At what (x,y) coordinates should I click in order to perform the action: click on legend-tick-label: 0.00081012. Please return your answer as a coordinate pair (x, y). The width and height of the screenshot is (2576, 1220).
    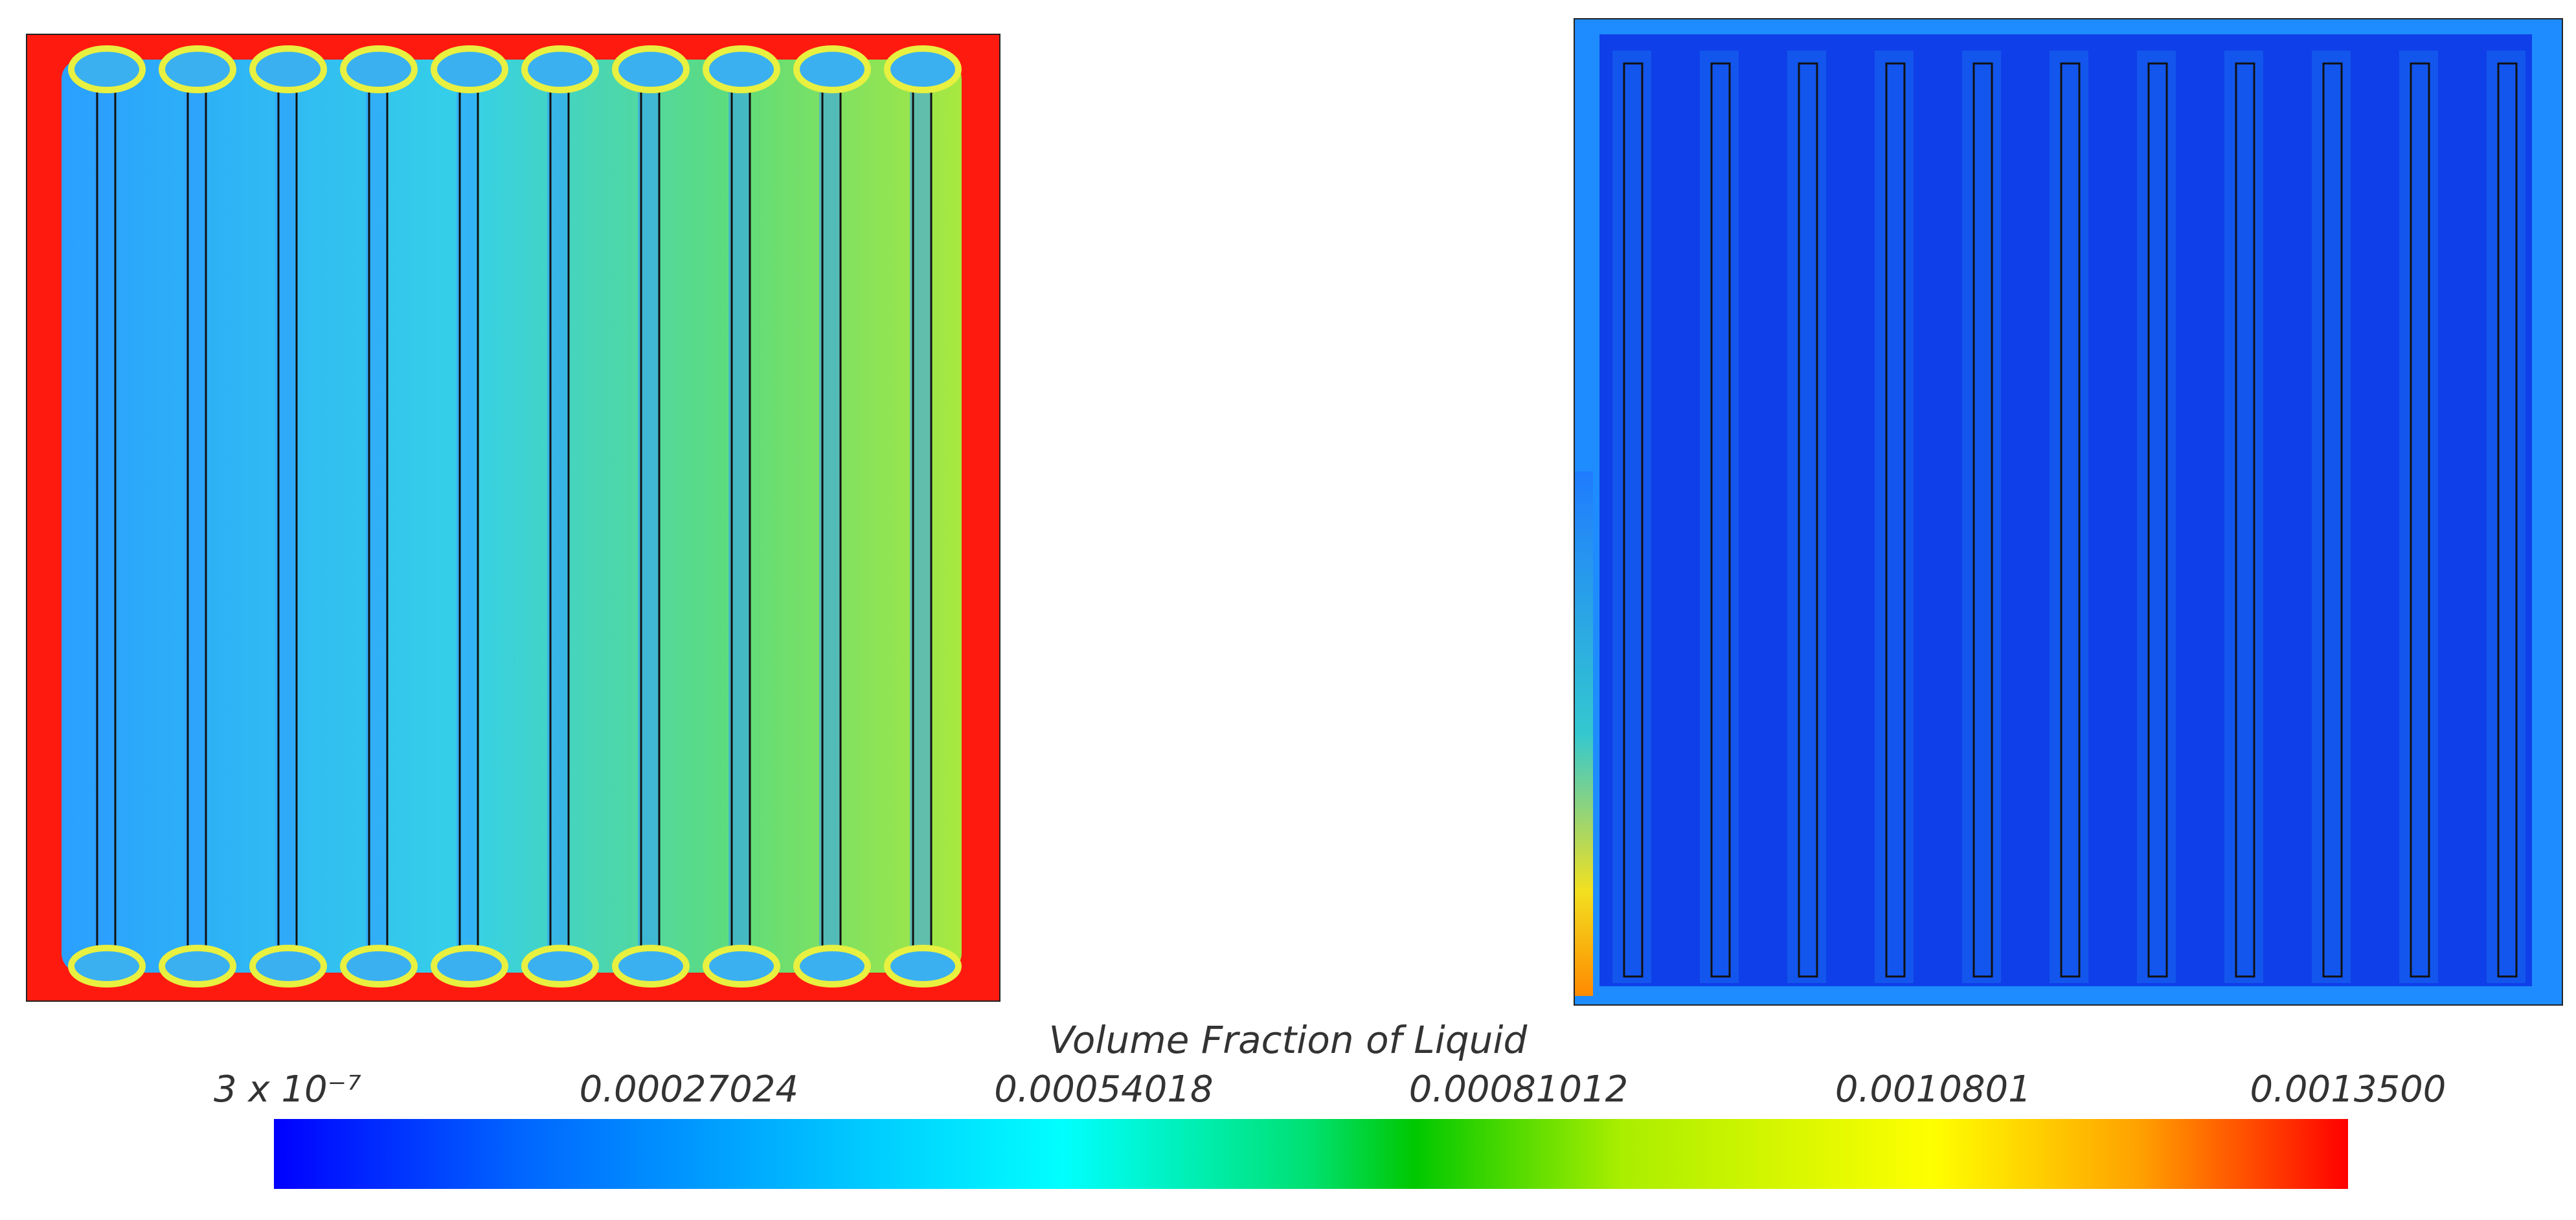
    Looking at the image, I should click on (1518, 1089).